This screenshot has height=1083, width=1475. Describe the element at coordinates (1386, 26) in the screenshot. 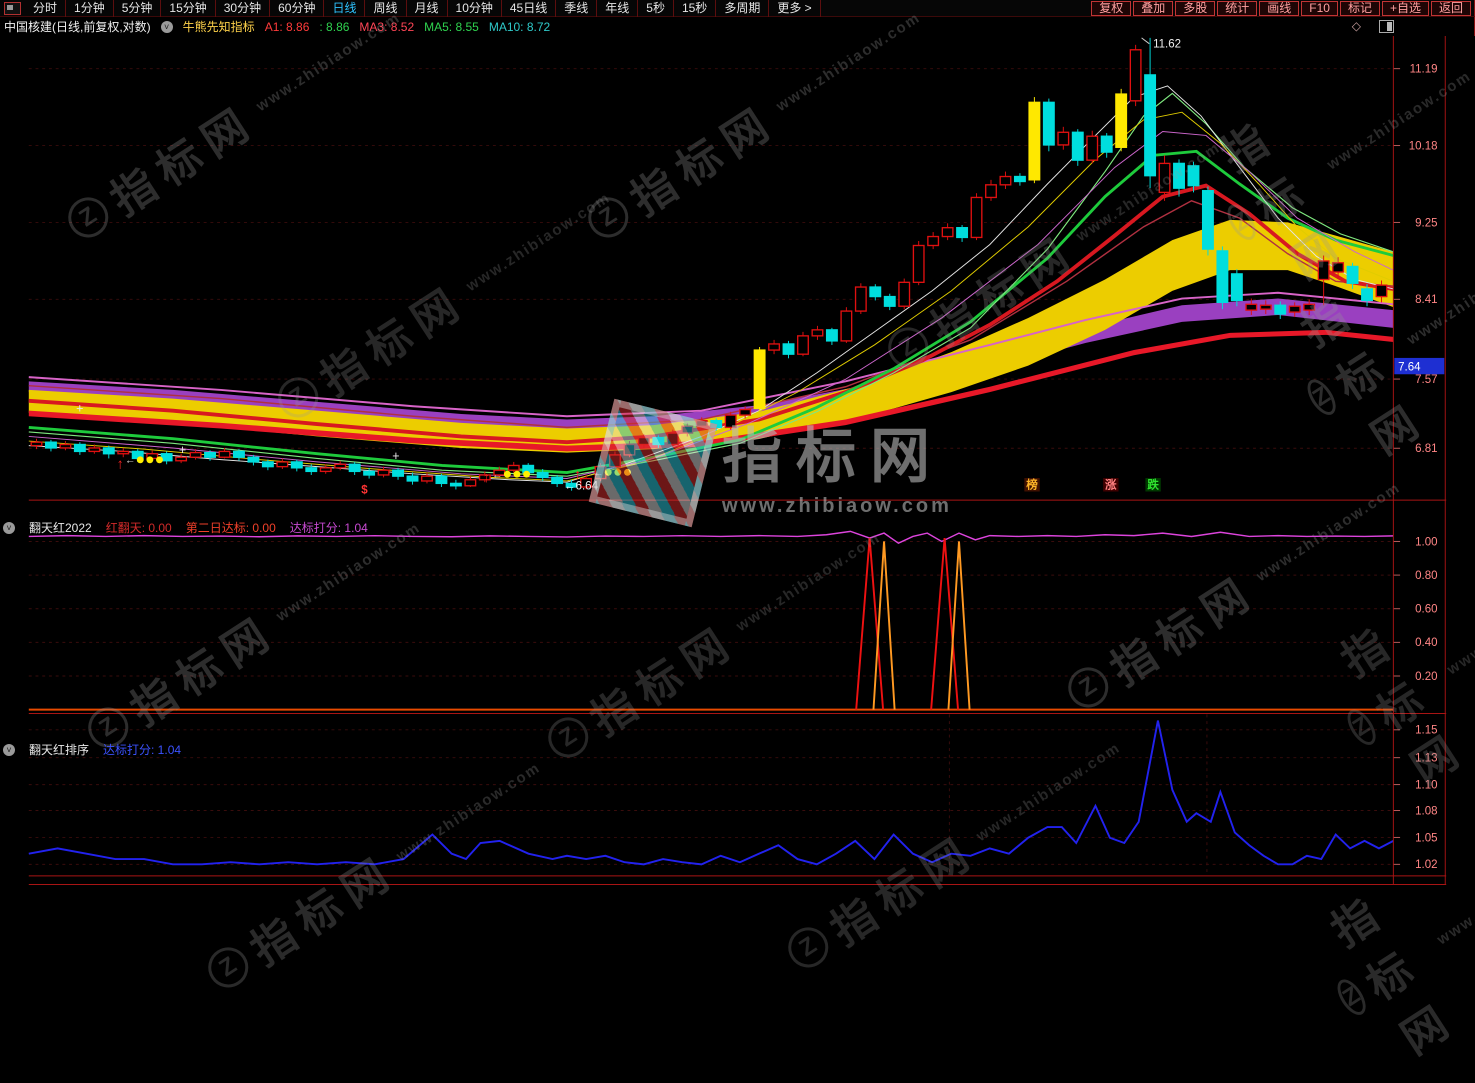

I see `split-pane-icon` at that location.